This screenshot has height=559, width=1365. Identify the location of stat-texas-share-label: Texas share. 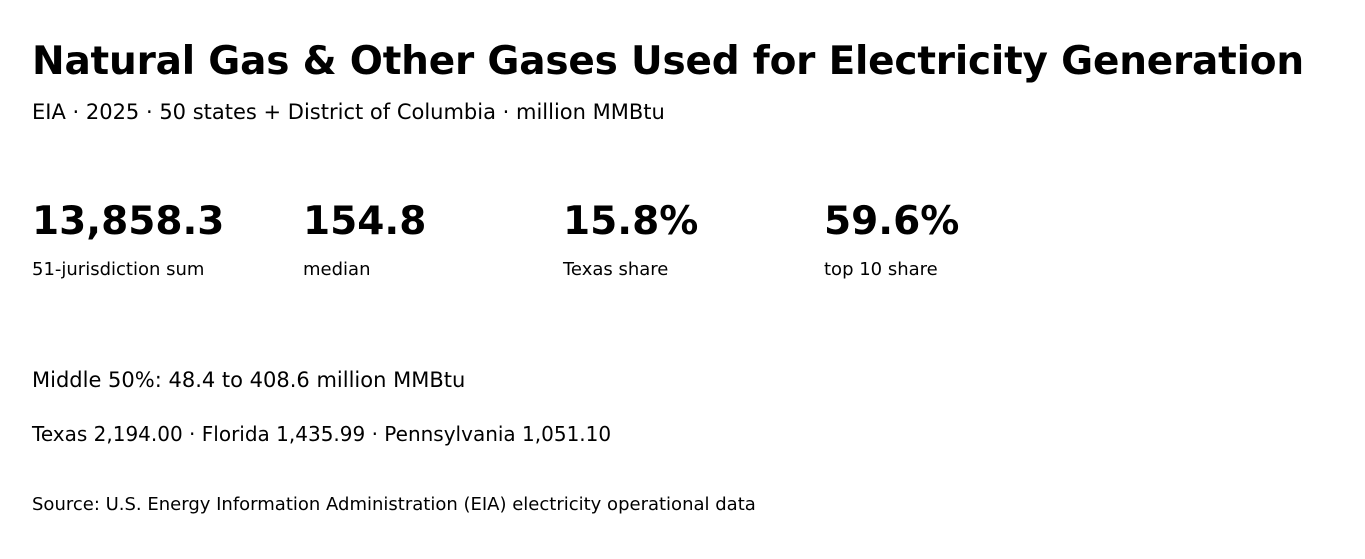
(616, 269).